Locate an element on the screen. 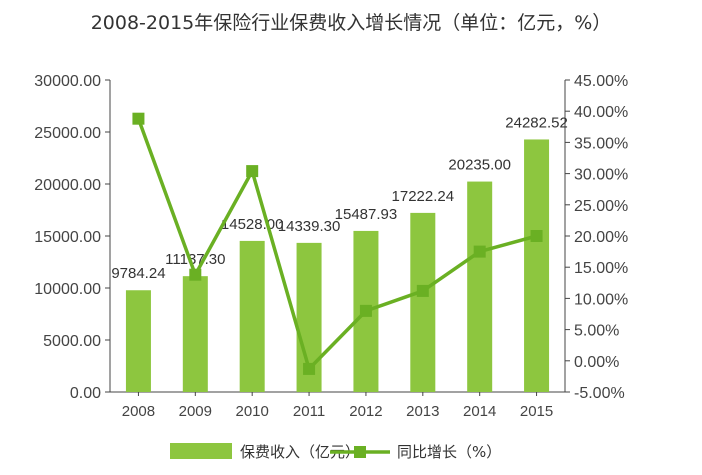 The height and width of the screenshot is (475, 702). growth-point-2011 is located at coordinates (309, 368).